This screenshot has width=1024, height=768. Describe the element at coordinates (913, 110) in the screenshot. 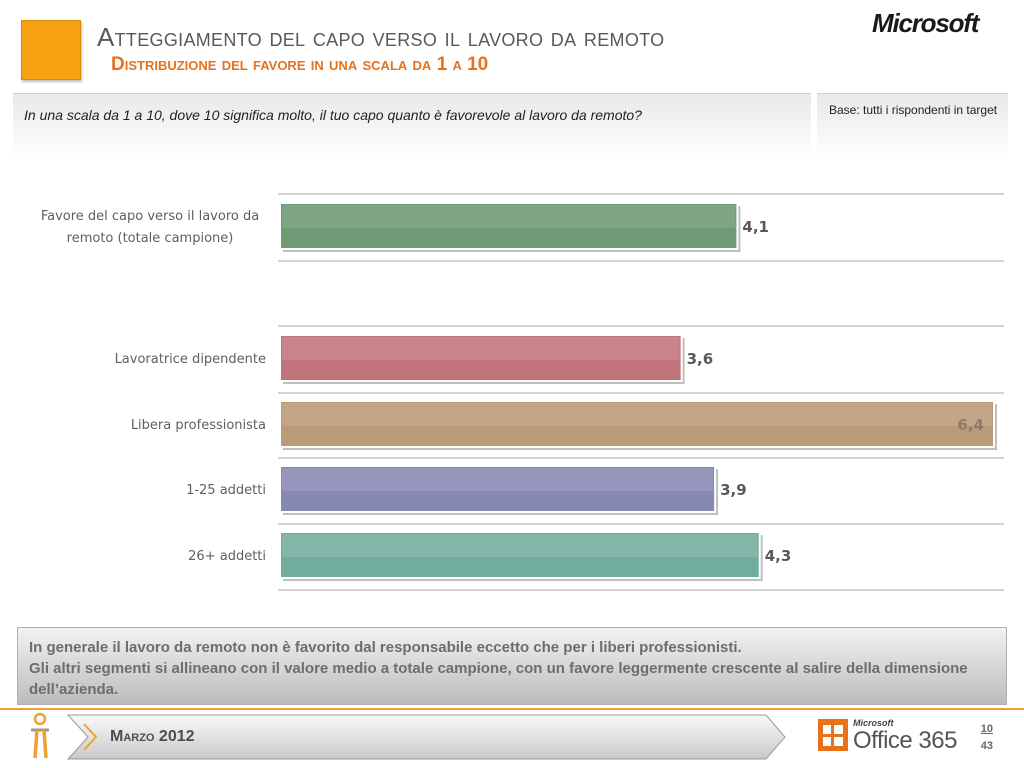

I see `base-text: Base: tutti i rispondenti in target` at that location.